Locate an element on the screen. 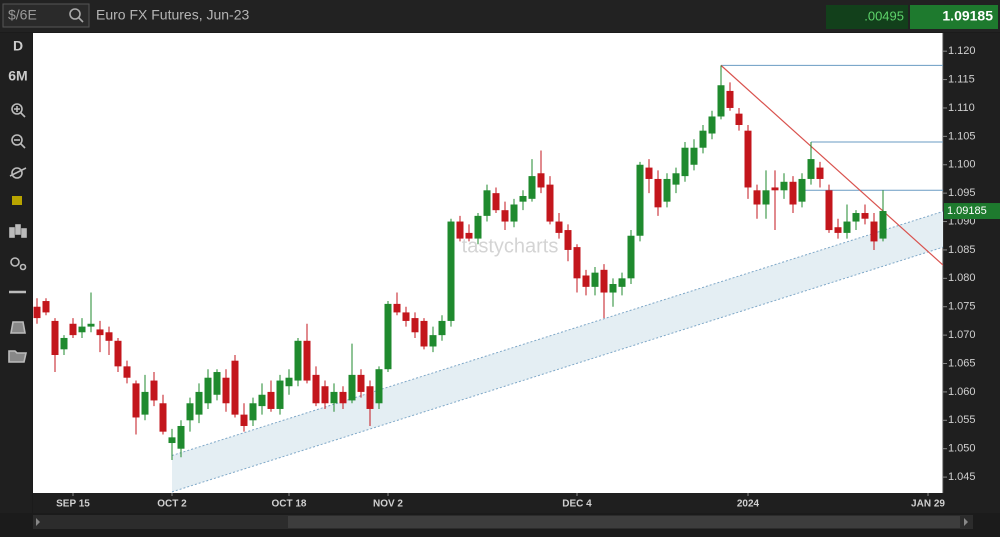 The image size is (1000, 537). change-box is located at coordinates (867, 17).